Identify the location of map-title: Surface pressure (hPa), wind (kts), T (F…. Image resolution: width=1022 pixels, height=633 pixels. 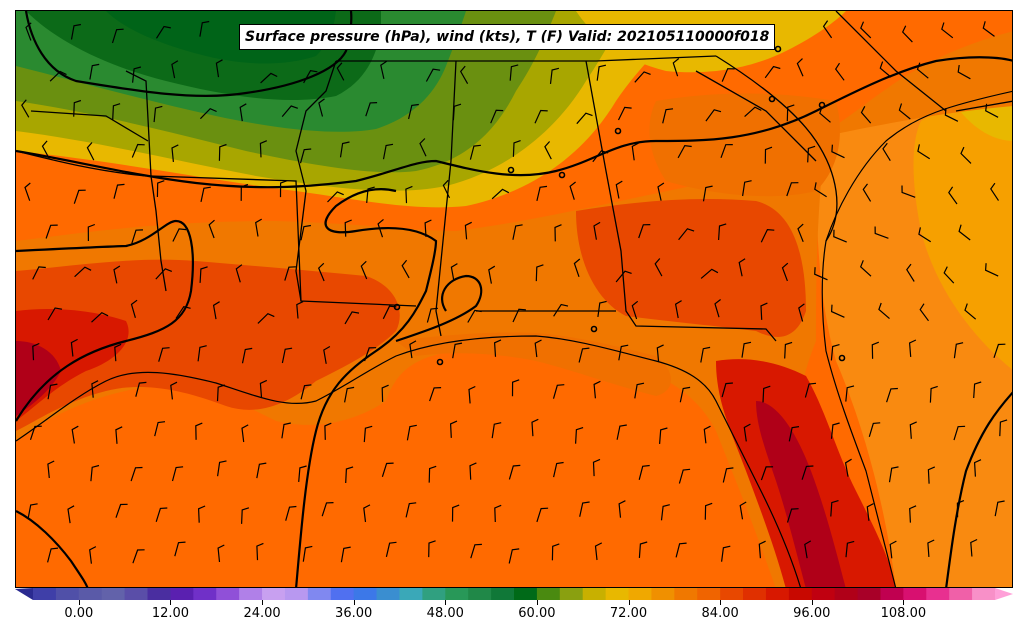
(507, 37).